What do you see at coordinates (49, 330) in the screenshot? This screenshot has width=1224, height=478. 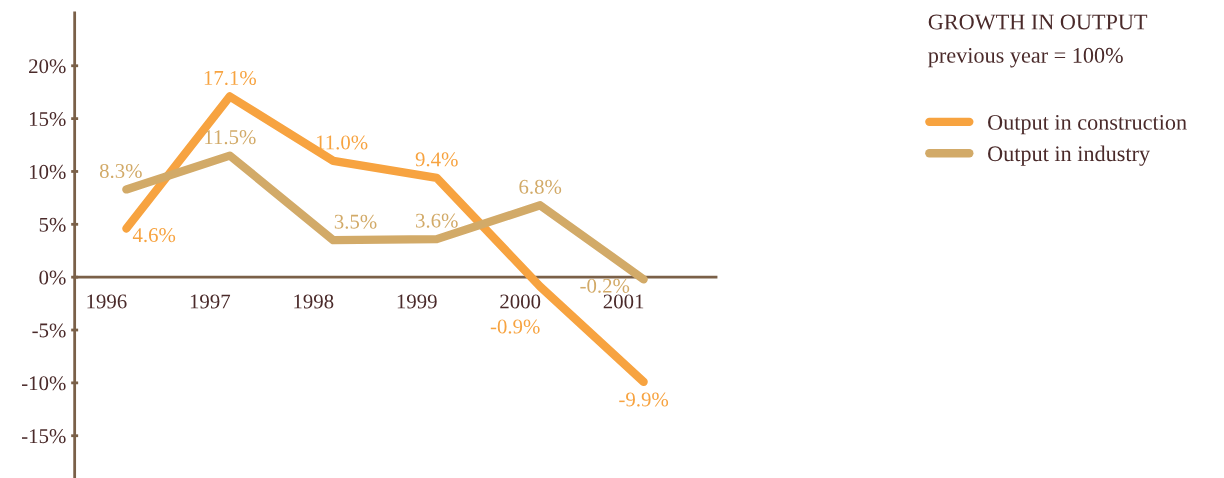 I see `y-tick-label: -5%` at bounding box center [49, 330].